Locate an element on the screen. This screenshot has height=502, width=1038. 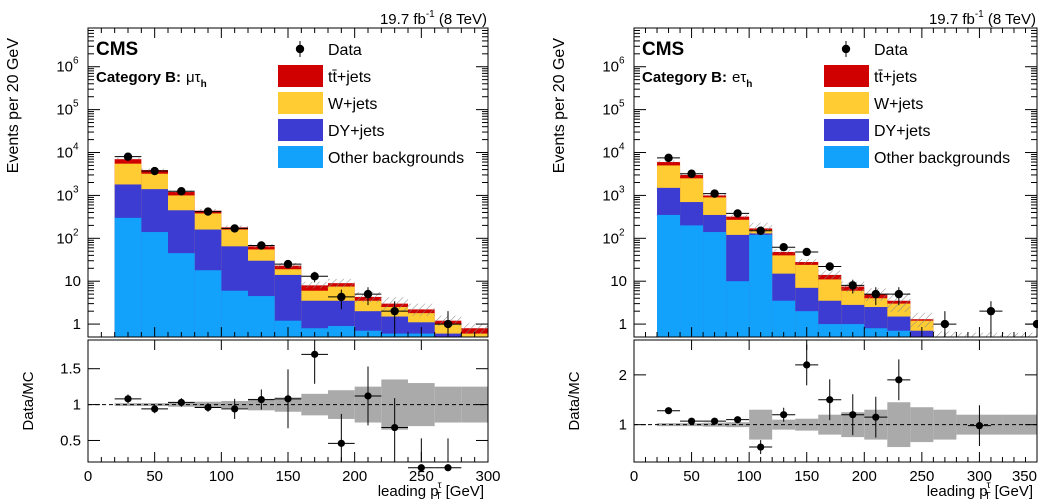
legend-swatch-dy is located at coordinates (846, 130).